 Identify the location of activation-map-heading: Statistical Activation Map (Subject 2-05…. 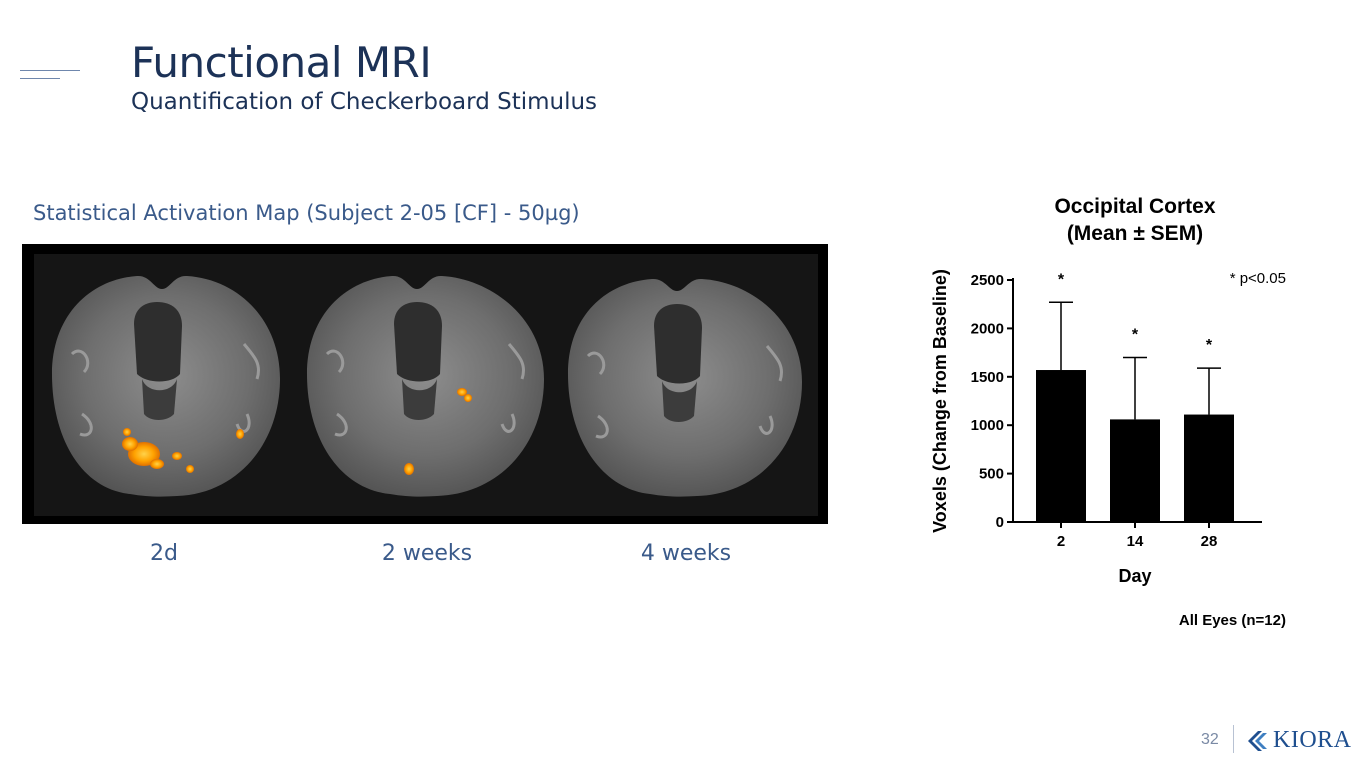
(306, 213).